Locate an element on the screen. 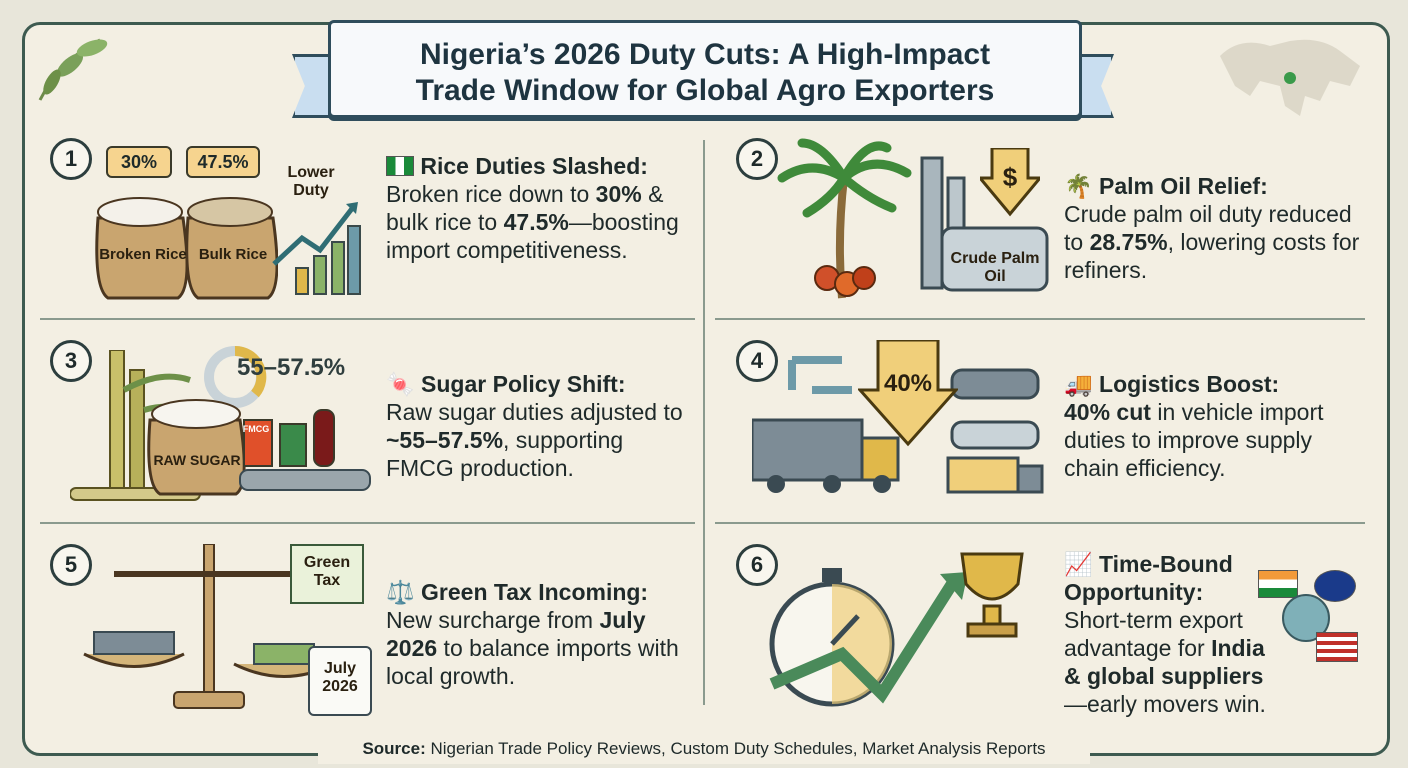 The height and width of the screenshot is (768, 1408). refinery-icon is located at coordinates (984, 224).